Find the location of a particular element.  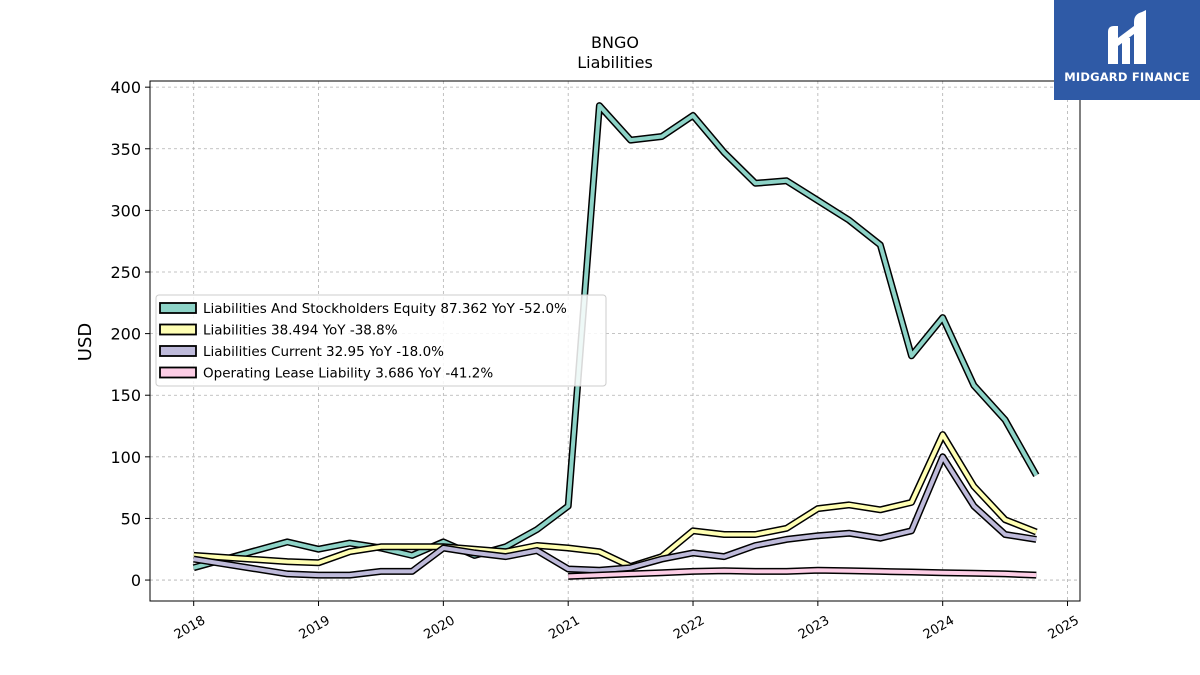

y-tick-label: 100 is located at coordinates (125, 457).